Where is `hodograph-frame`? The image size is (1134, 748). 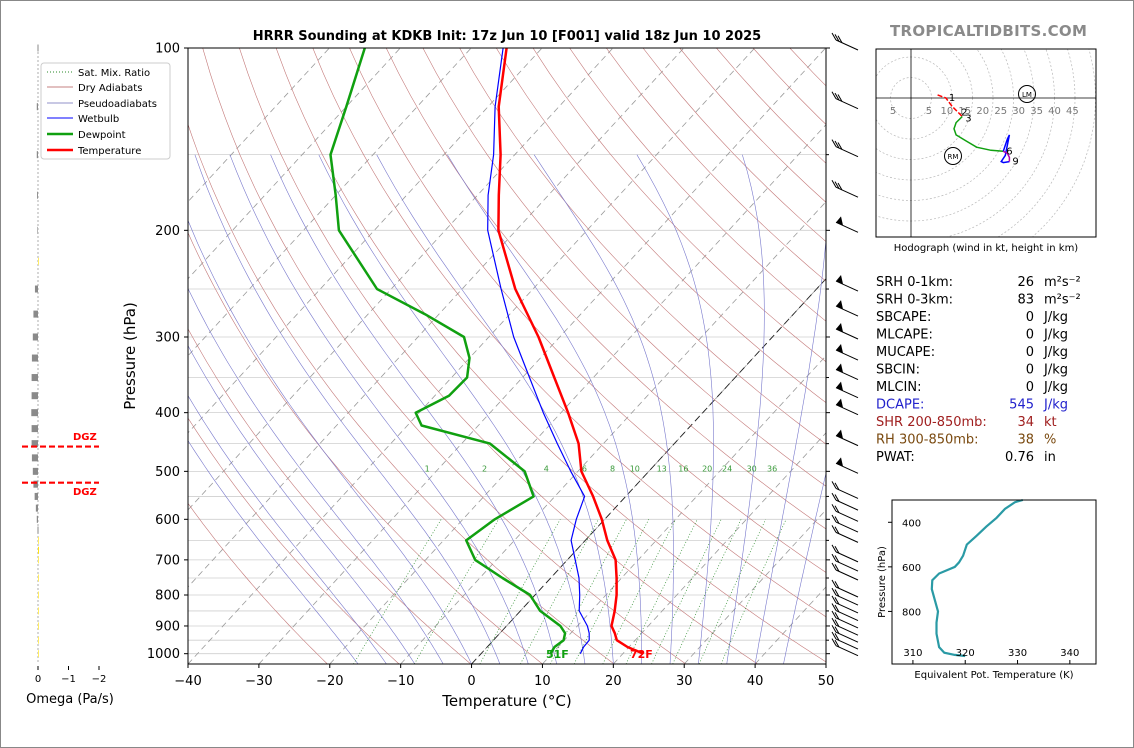
hodograph-frame is located at coordinates (986, 143).